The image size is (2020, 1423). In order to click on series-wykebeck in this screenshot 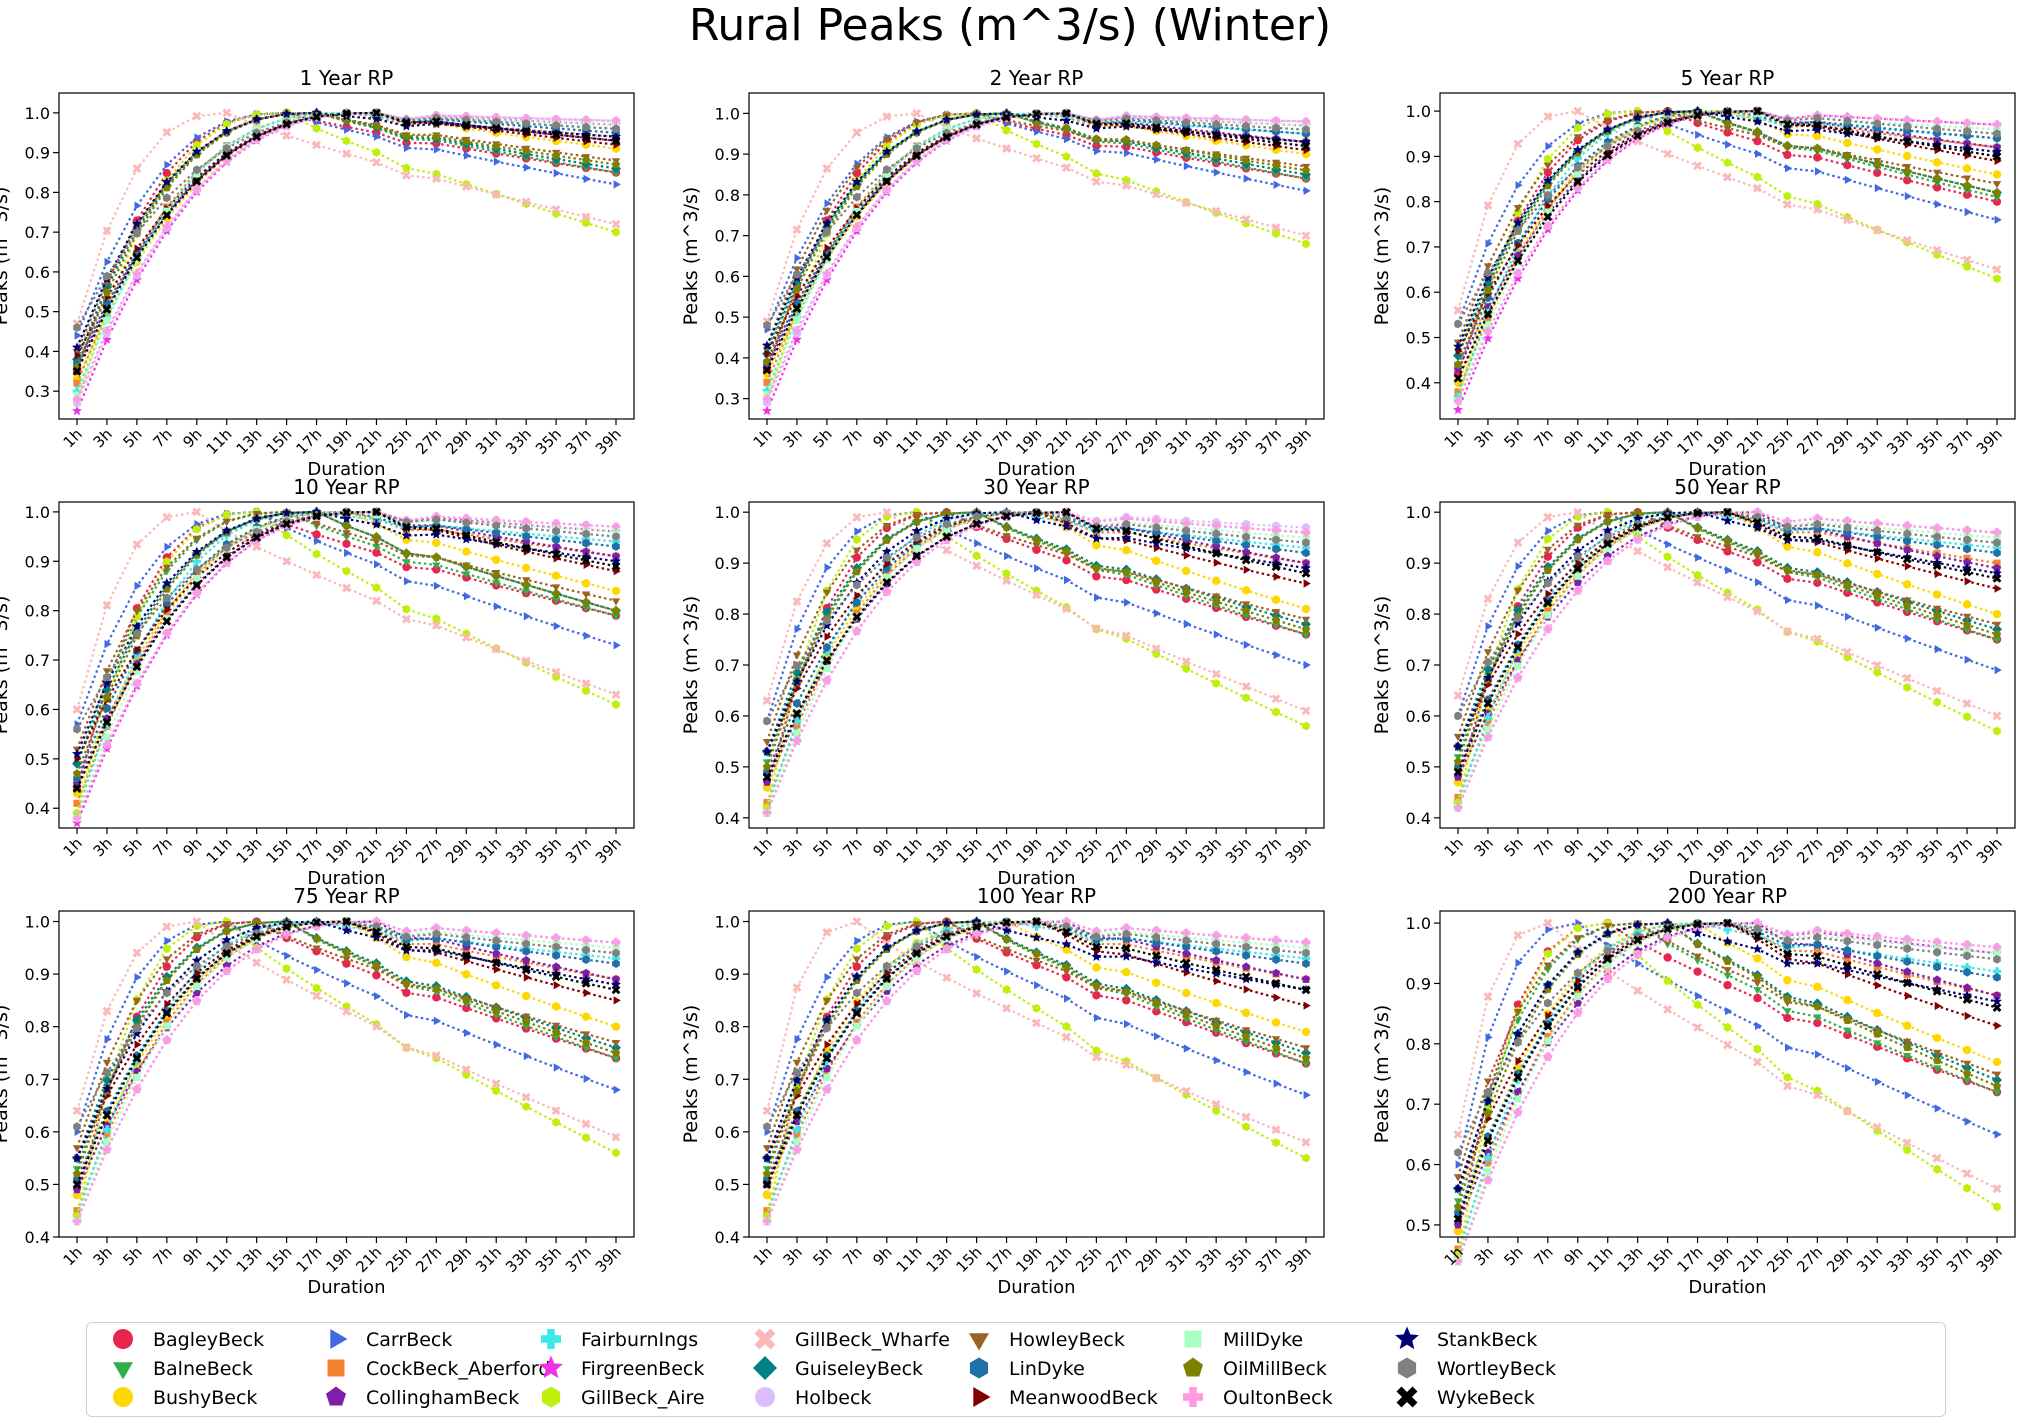, I will do `click(1727, 244)`.